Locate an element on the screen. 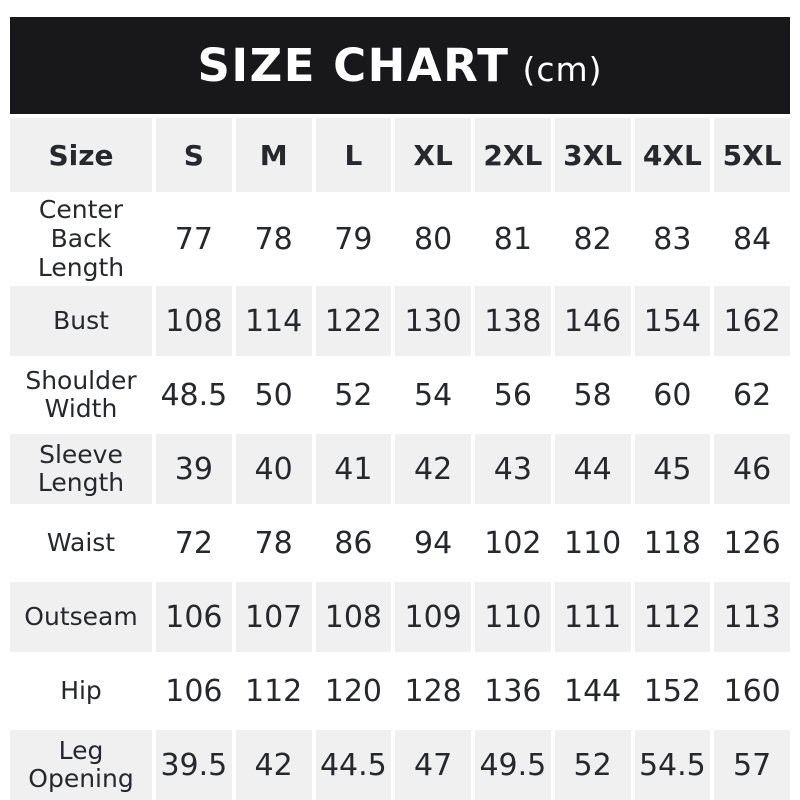  header-row: Size S M L XL 2XL 3XL 4XL 5XL is located at coordinates (400, 155).